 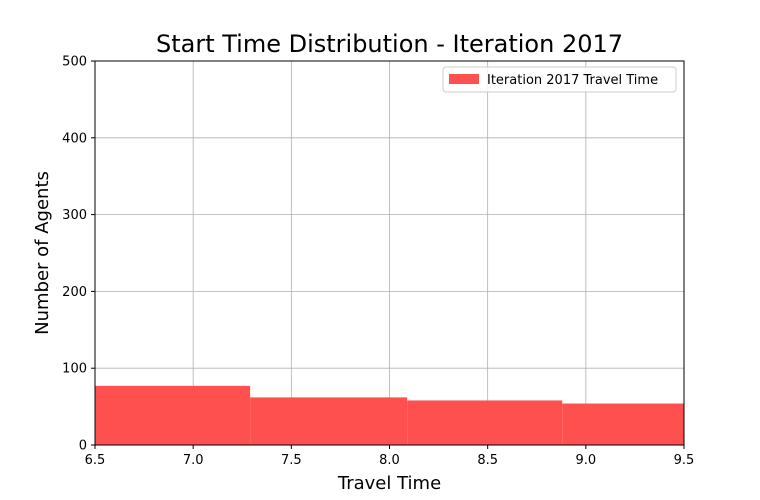 I want to click on y-axis-title: Number of Agents, so click(x=42, y=253).